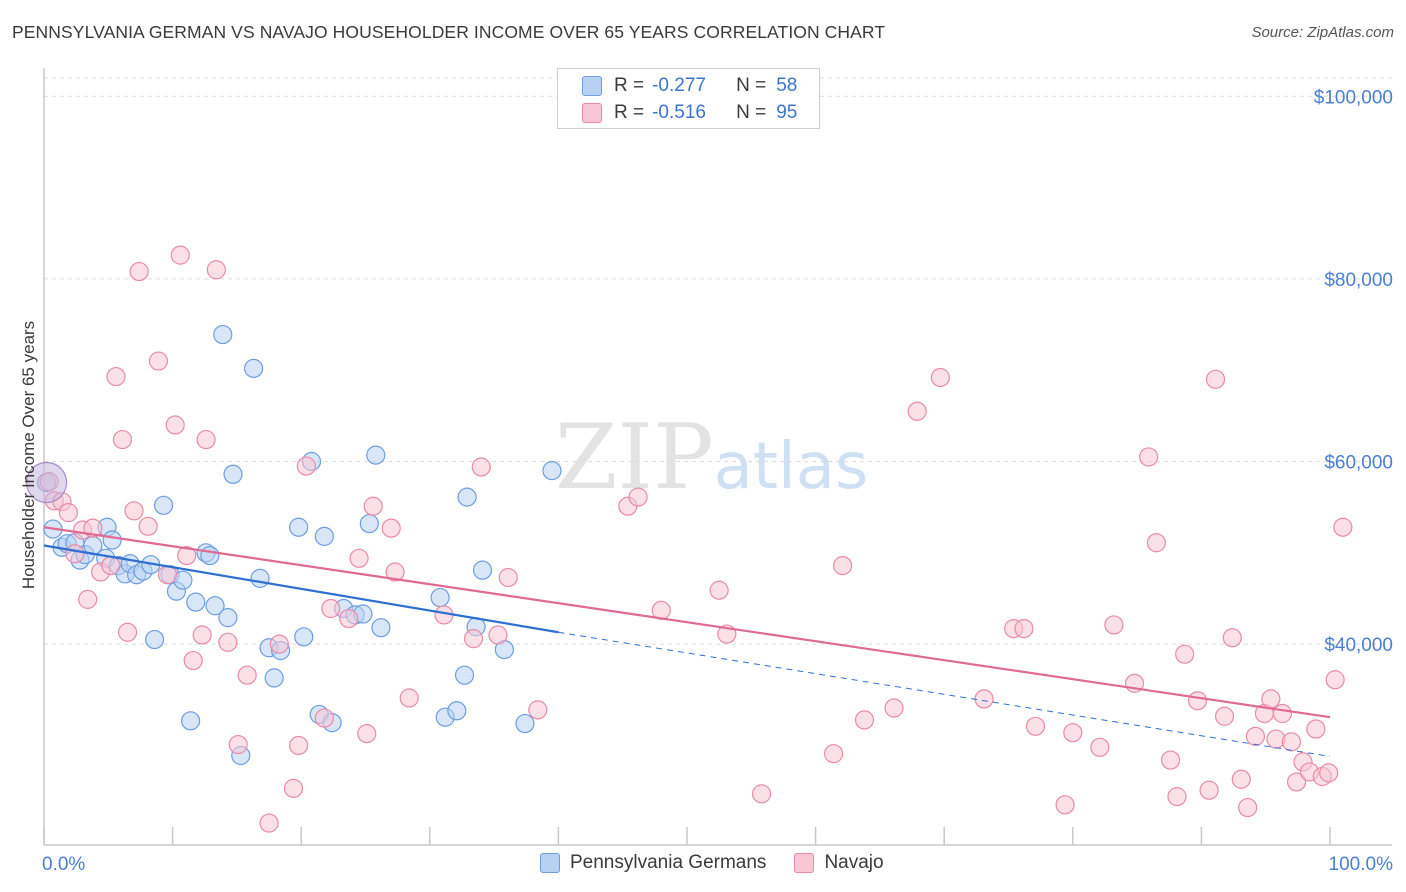 This screenshot has height=892, width=1406. Describe the element at coordinates (854, 862) in the screenshot. I see `legend-label: Navajo` at that location.